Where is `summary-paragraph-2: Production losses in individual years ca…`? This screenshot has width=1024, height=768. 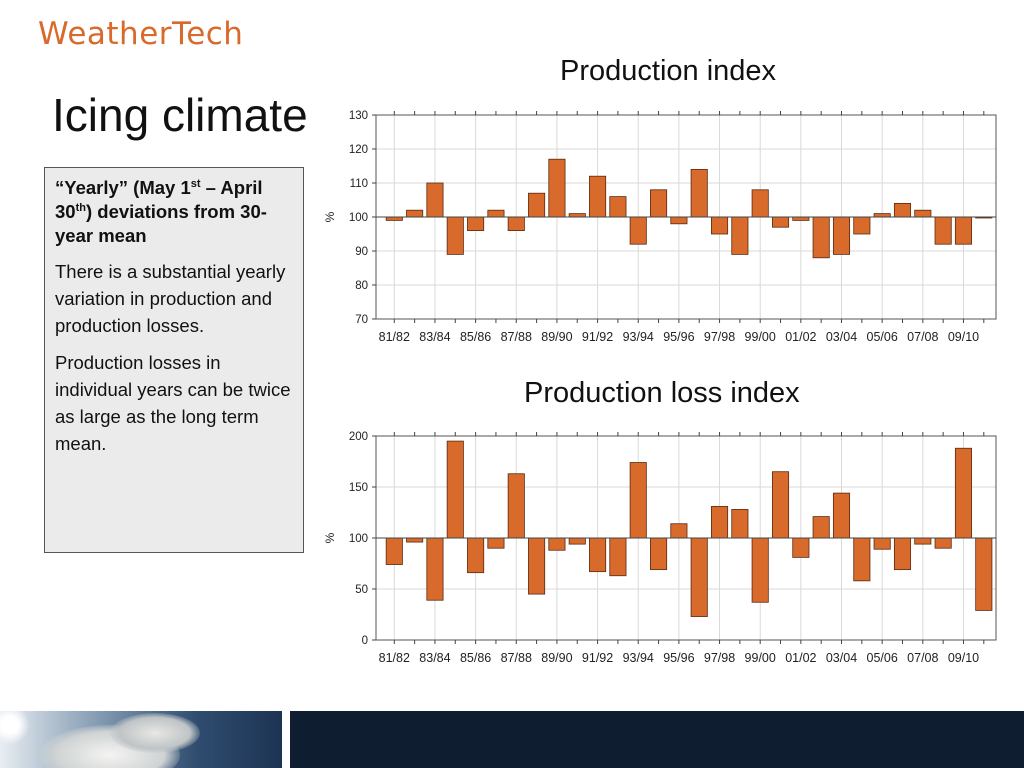
summary-paragraph-2: Production losses in individual years ca… is located at coordinates (173, 403).